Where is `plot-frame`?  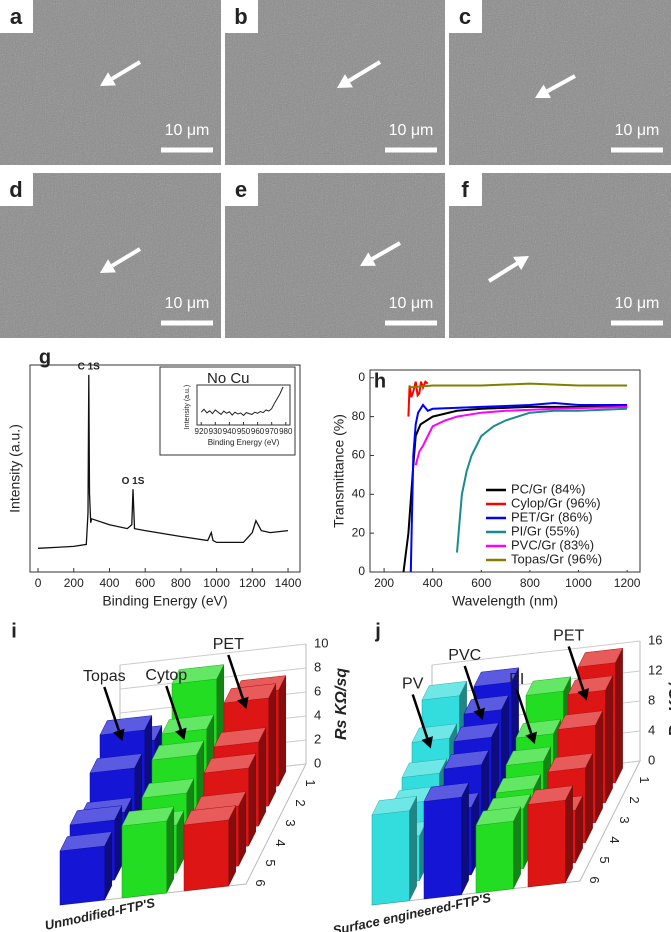 plot-frame is located at coordinates (505, 471).